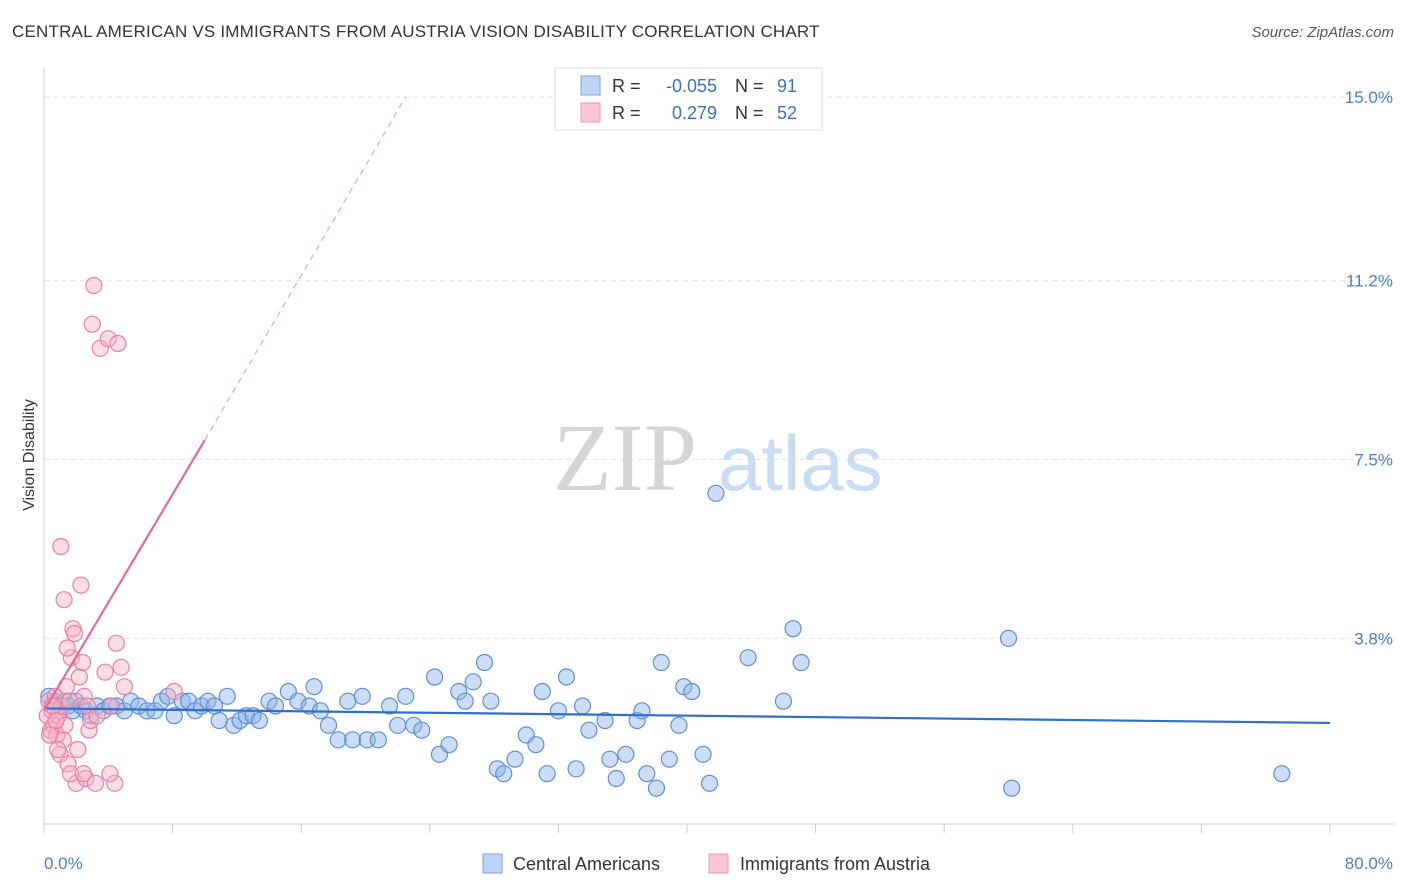  What do you see at coordinates (835, 864) in the screenshot?
I see `bottom-legend-label-austria: Immigrants from Austria` at bounding box center [835, 864].